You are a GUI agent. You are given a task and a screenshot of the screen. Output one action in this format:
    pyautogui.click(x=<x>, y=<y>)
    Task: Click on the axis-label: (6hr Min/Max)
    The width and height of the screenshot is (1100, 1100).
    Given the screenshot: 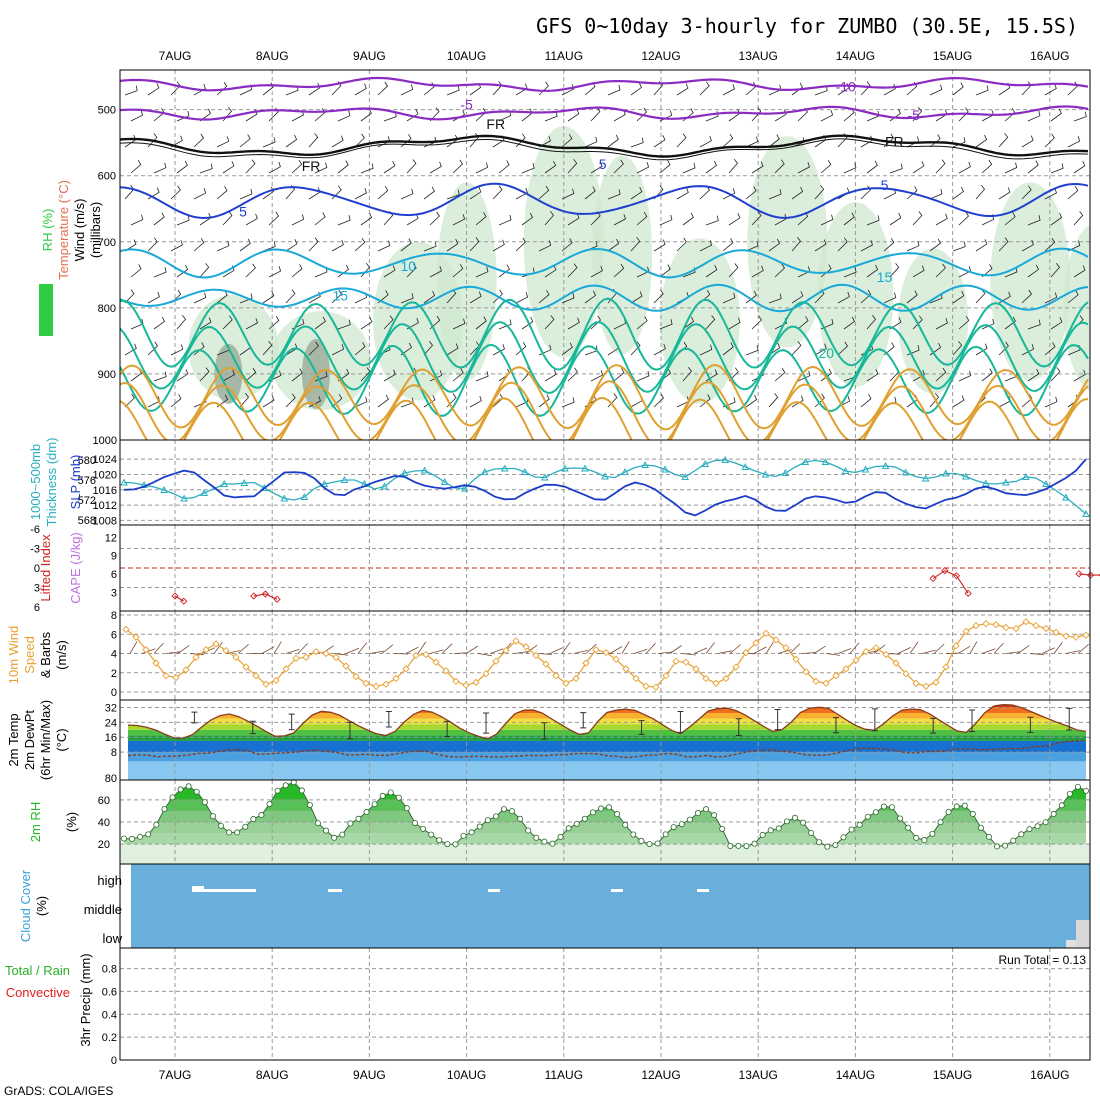 What is the action you would take?
    pyautogui.click(x=45, y=740)
    